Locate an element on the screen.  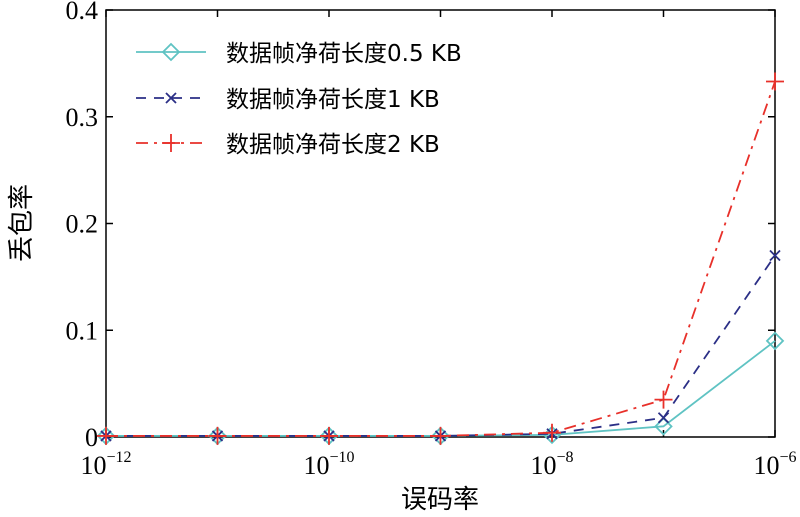
legend: 数据帧净荷长度0.5 KB 数据帧净荷长度1 KB 数据帧净荷长度2 KB is located at coordinates (299, 99).